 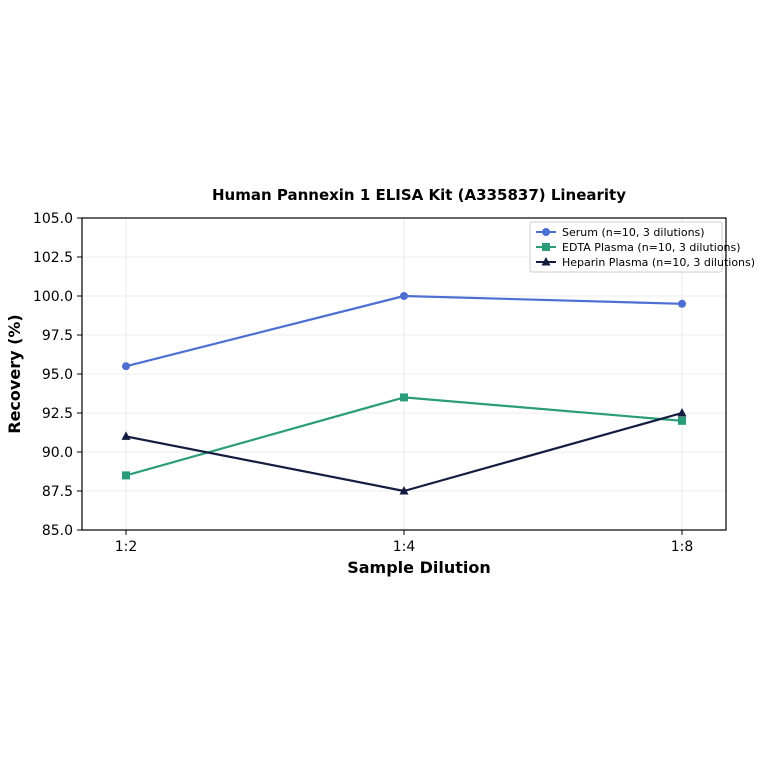 What do you see at coordinates (57, 414) in the screenshot?
I see `y-tick-label: 92.5` at bounding box center [57, 414].